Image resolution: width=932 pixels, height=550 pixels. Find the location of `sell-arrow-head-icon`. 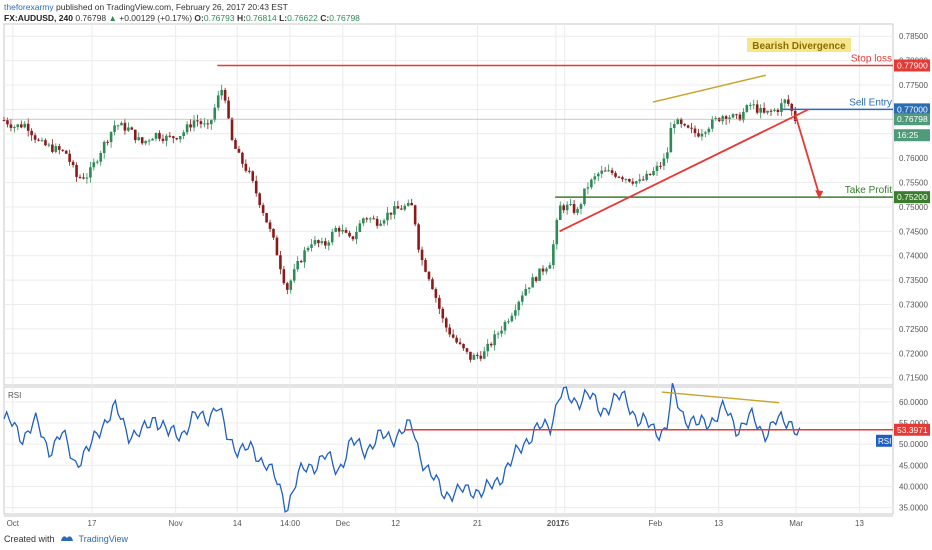

sell-arrow-head-icon is located at coordinates (819, 195).